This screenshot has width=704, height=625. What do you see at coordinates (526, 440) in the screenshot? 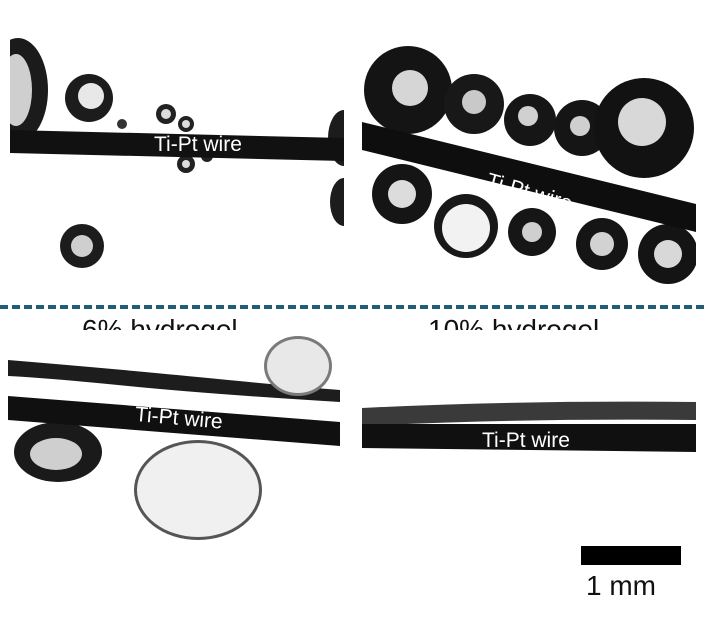
I see `wire-label-10pct: Ti-Pt wire` at bounding box center [526, 440].